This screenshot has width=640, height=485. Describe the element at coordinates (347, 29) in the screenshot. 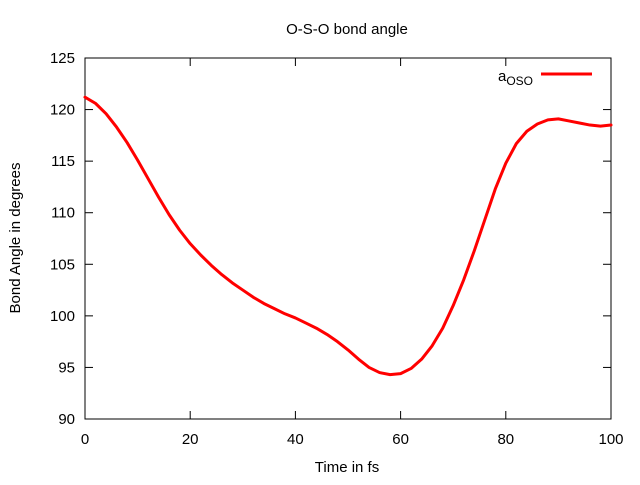

I see `chart-title: O-S-O bond angle` at that location.